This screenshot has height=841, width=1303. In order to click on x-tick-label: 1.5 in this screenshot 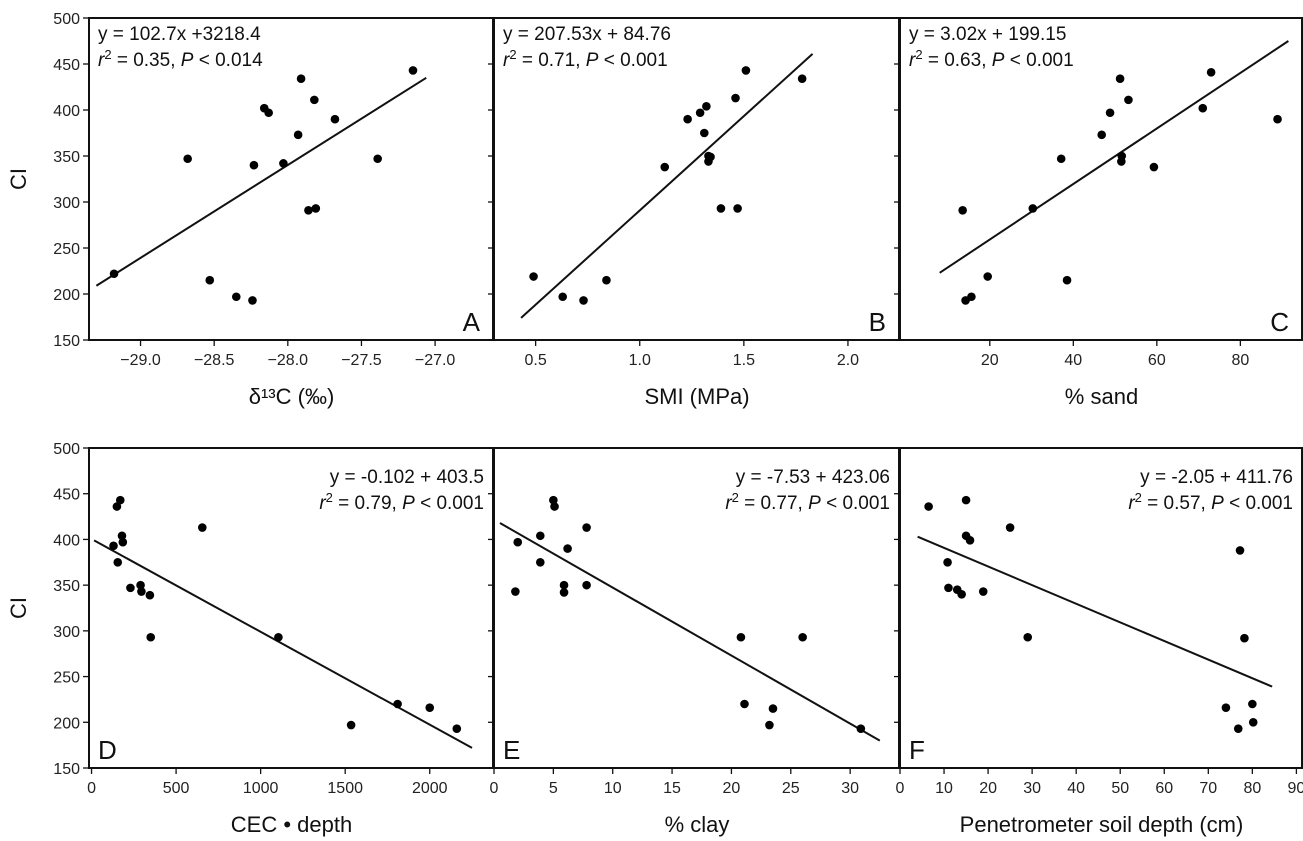, I will do `click(744, 360)`.